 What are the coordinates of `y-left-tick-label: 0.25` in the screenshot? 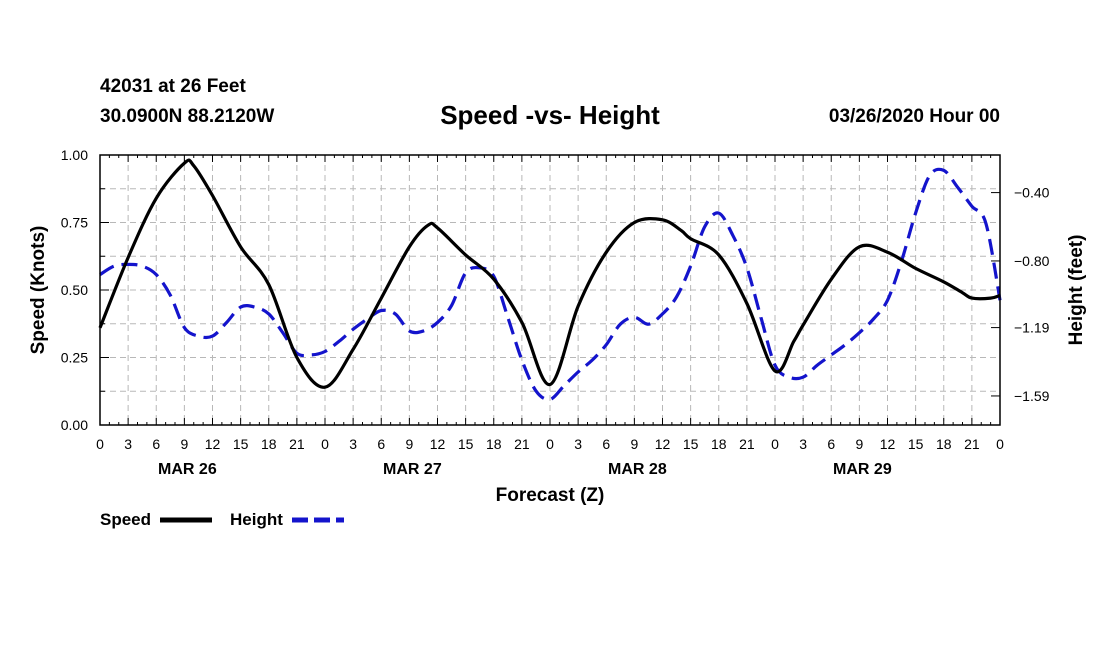 It's located at (74, 358).